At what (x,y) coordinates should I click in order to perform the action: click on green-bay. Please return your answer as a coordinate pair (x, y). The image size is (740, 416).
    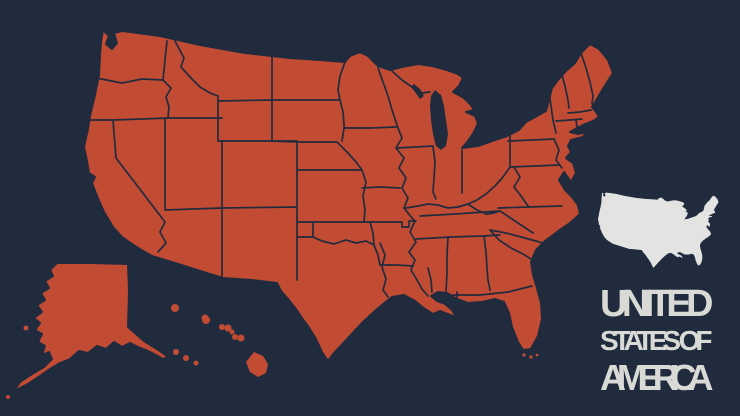
    Looking at the image, I should click on (417, 91).